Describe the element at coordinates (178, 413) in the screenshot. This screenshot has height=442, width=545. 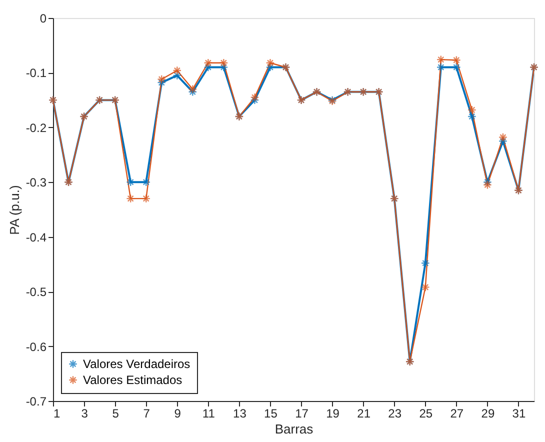
I see `x-tick-label: 9` at that location.